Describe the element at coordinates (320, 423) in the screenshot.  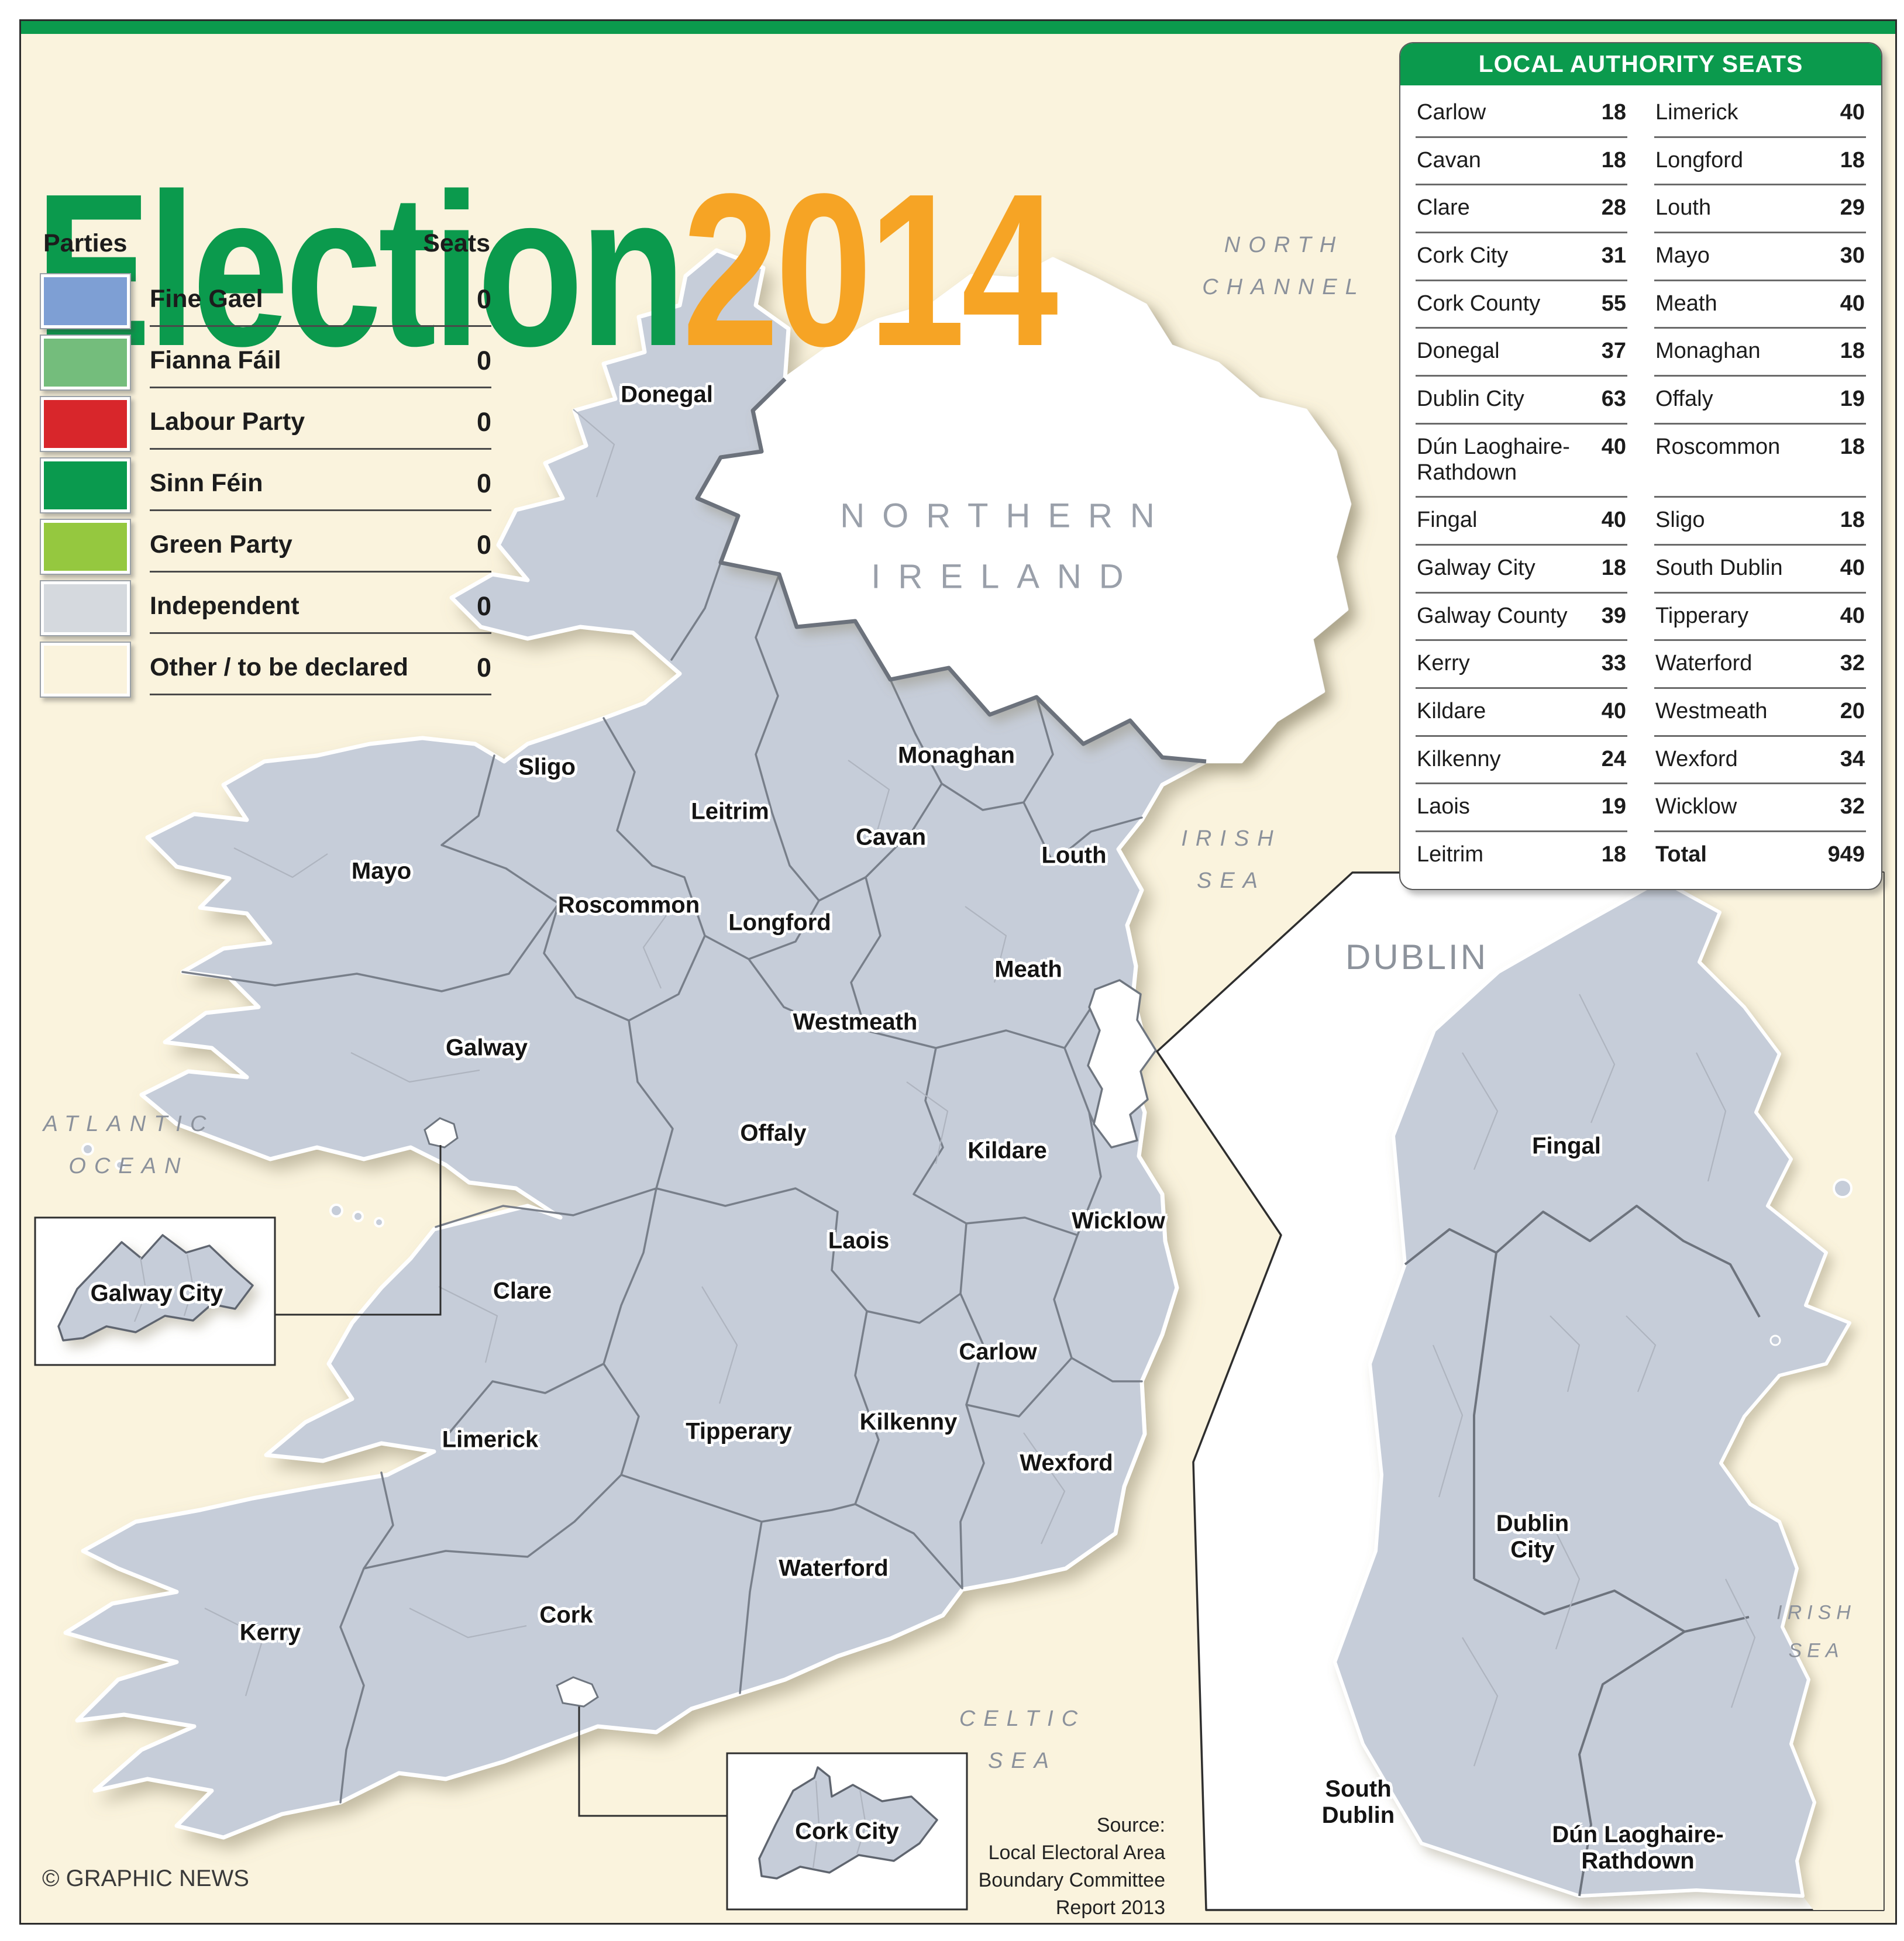
I see `legend-line: Labour Party 0` at that location.